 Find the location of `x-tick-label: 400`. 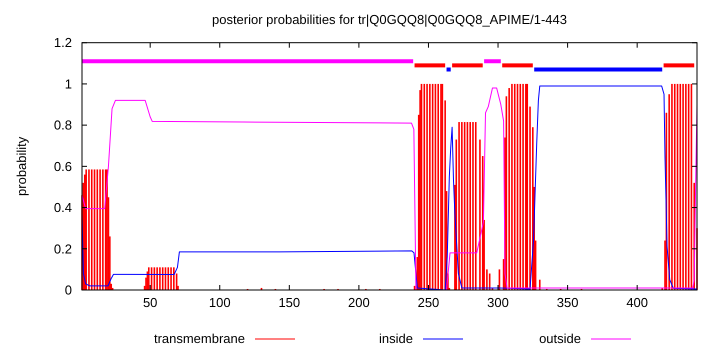

x-tick-label: 400 is located at coordinates (637, 302).